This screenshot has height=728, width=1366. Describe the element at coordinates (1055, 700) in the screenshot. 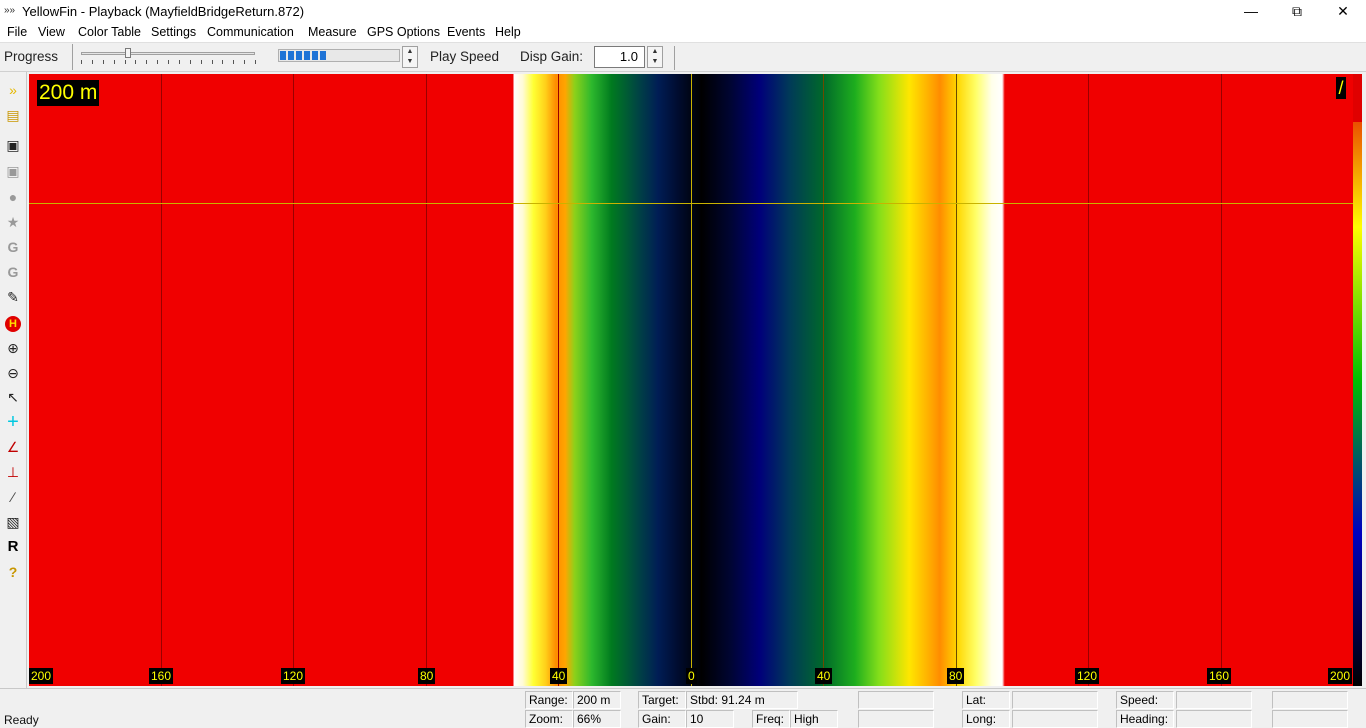

I see `lat-value` at that location.